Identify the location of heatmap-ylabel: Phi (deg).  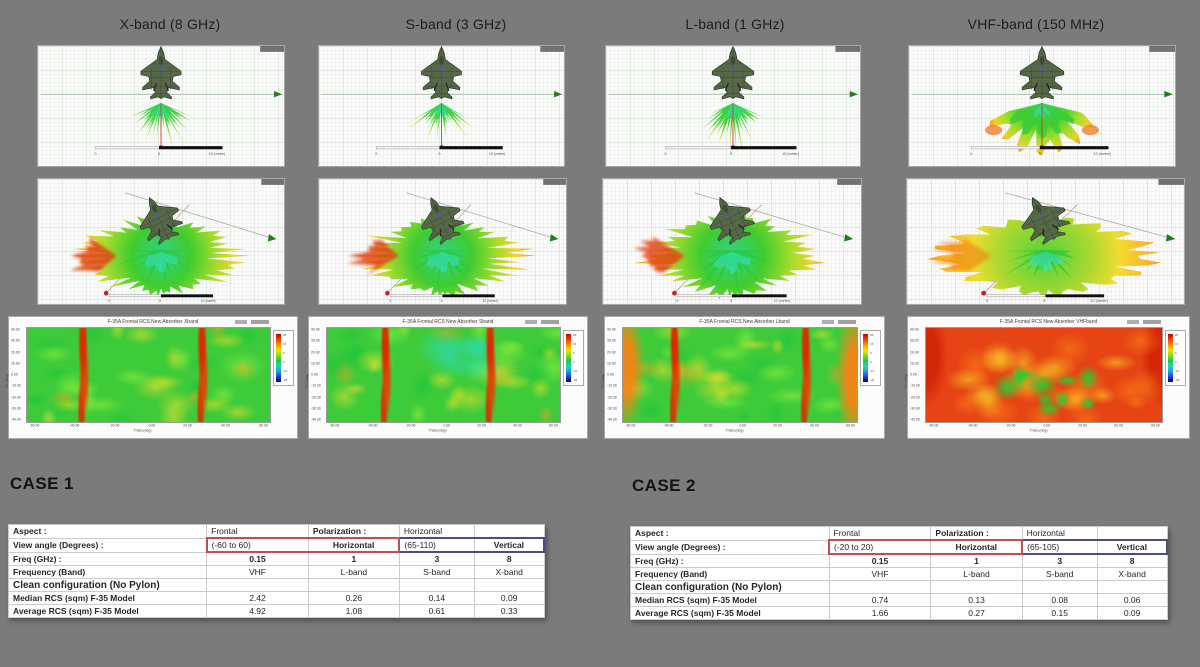
(7, 380).